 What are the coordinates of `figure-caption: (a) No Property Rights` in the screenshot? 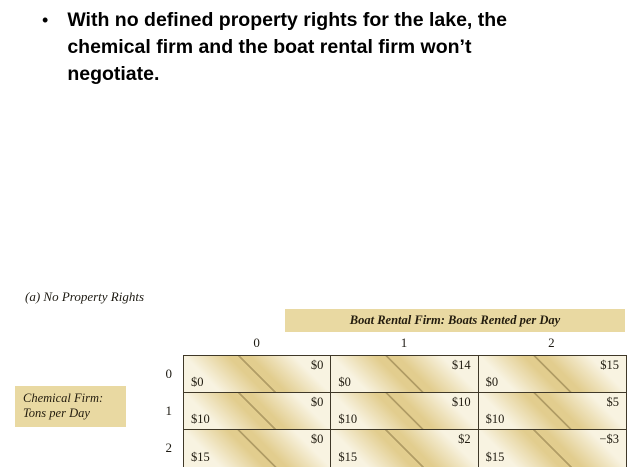 It's located at (85, 296).